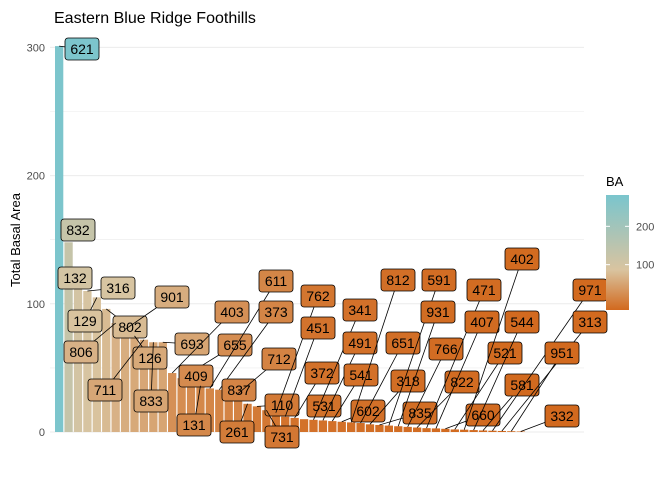 This screenshot has width=672, height=480. I want to click on bar-label-591: 591, so click(422, 347).